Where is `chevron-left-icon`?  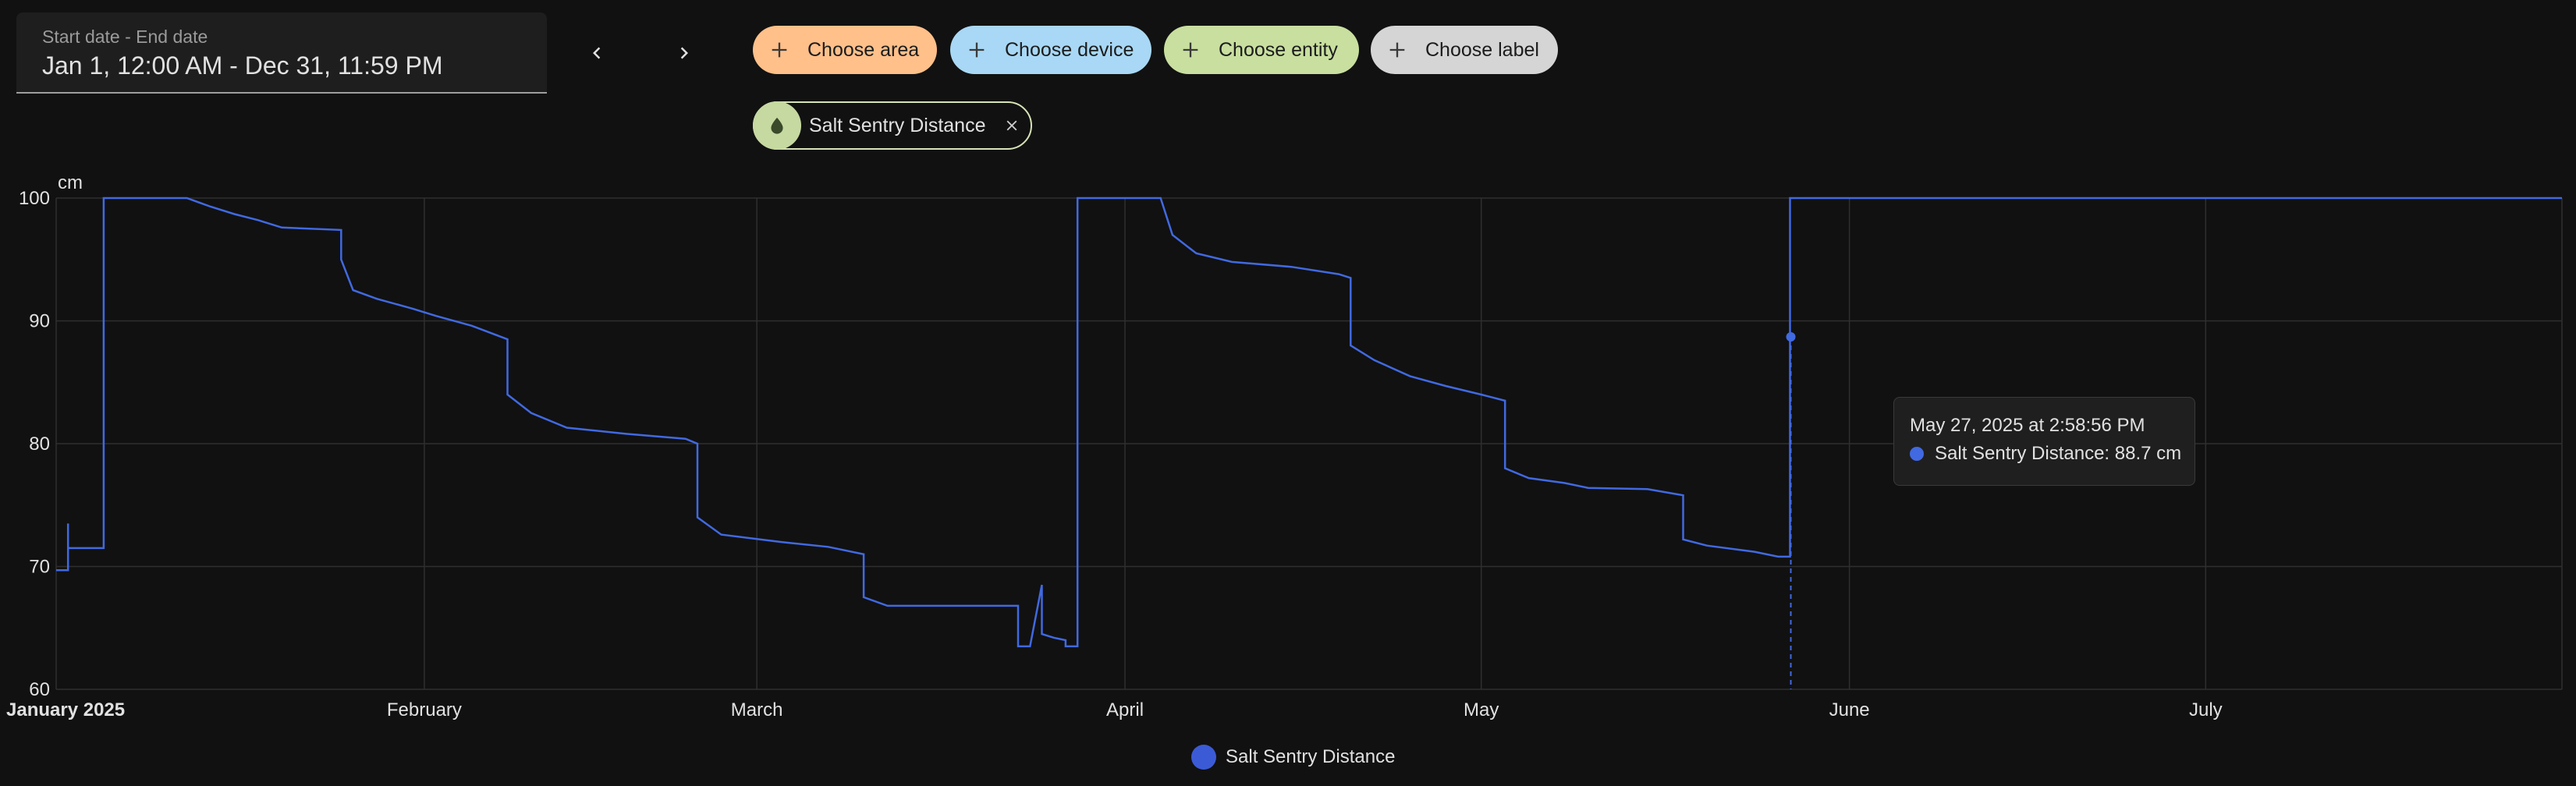 chevron-left-icon is located at coordinates (597, 53).